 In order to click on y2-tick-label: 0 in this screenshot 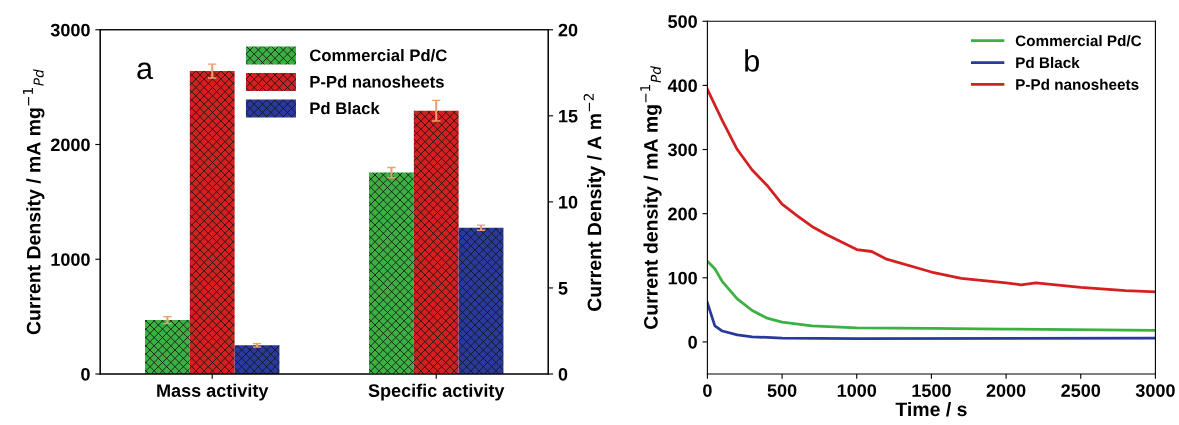, I will do `click(563, 374)`.